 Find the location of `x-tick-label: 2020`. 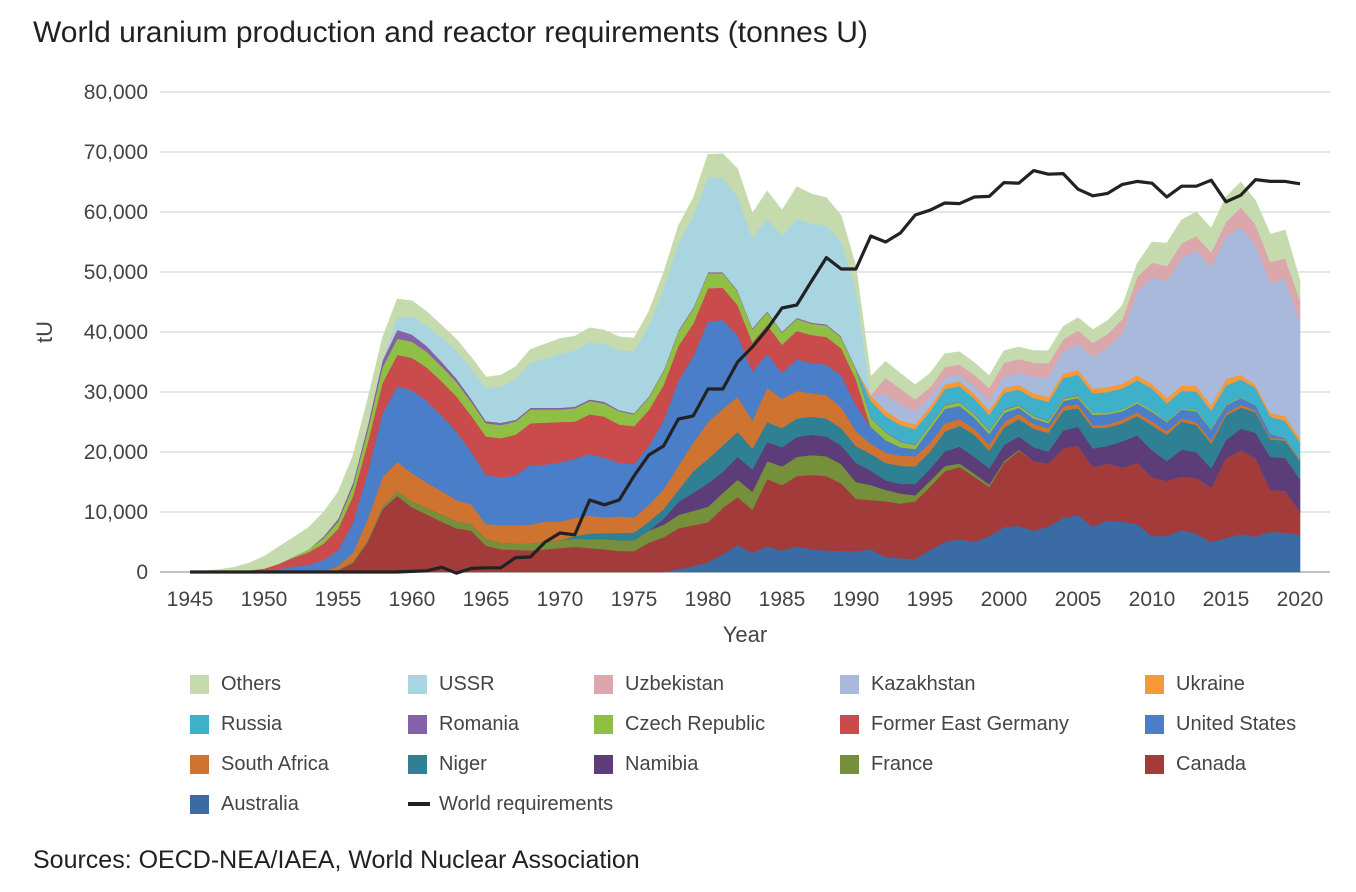

x-tick-label: 2020 is located at coordinates (1300, 599).